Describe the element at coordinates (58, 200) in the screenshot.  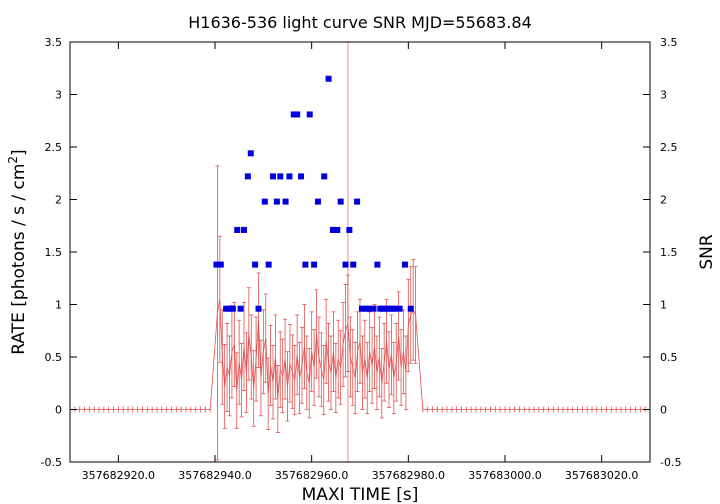
I see `y-tick-label: 2` at that location.